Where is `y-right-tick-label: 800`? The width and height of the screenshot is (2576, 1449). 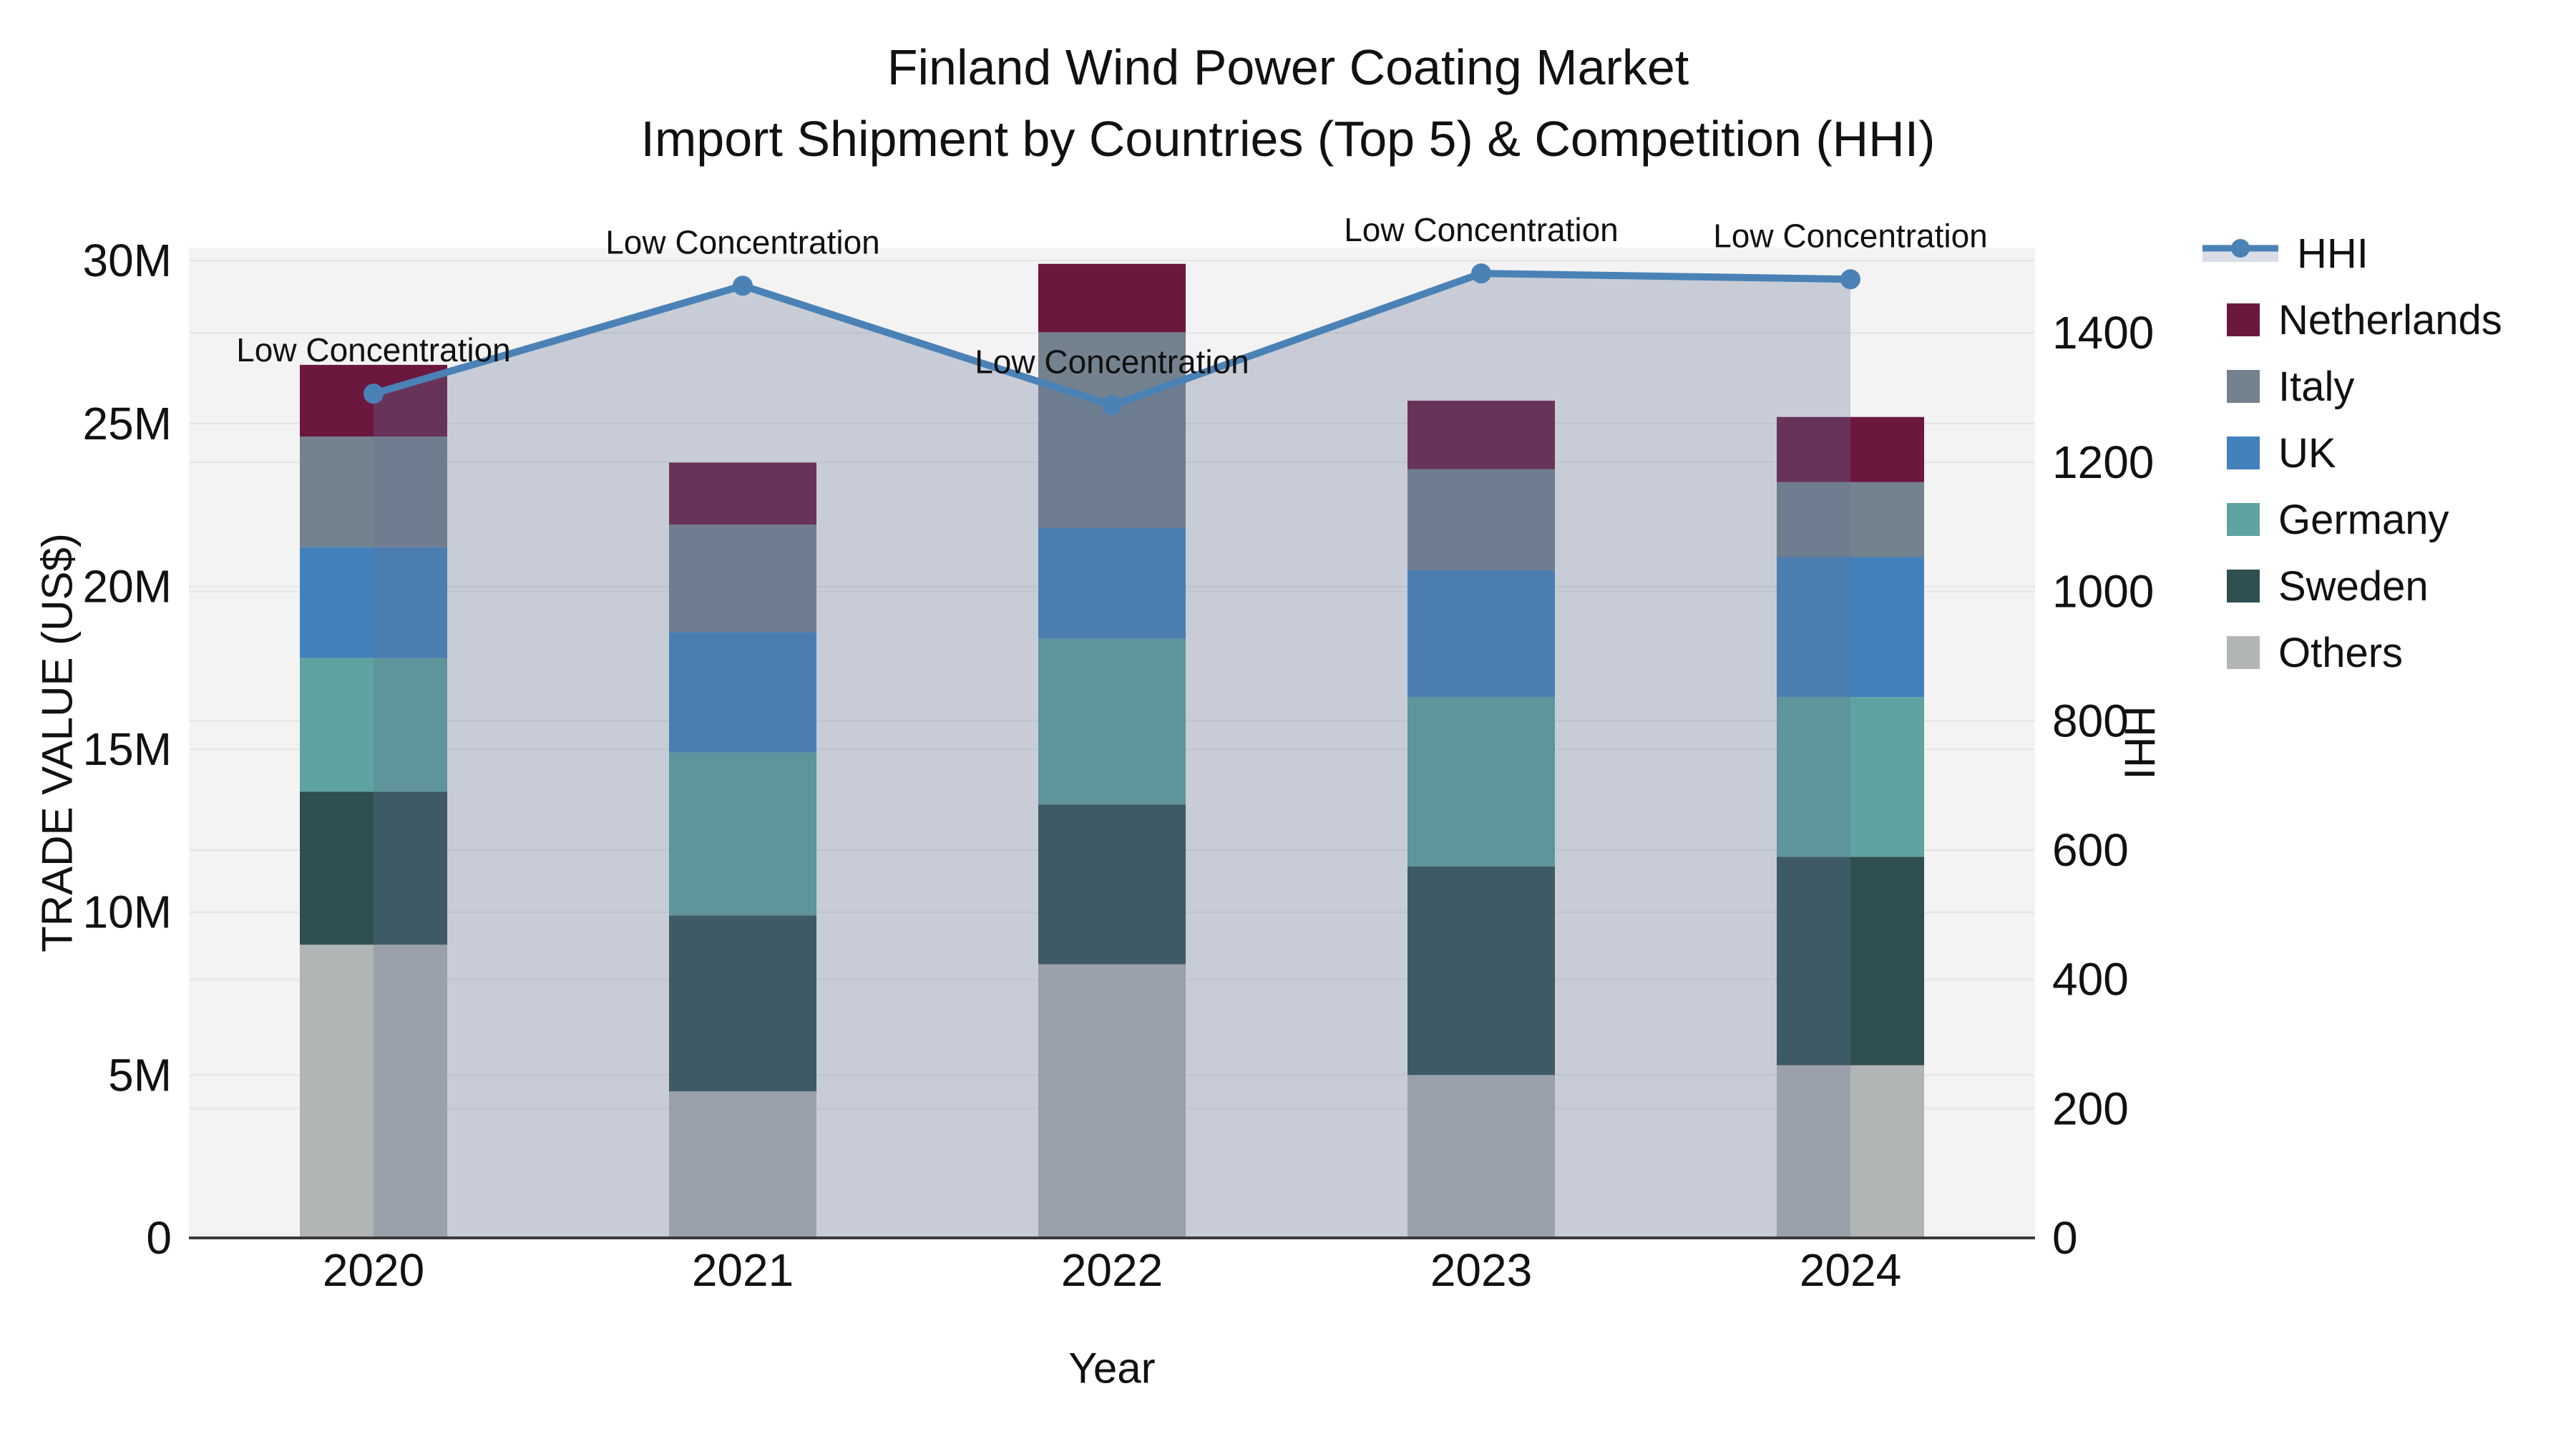
y-right-tick-label: 800 is located at coordinates (2090, 720).